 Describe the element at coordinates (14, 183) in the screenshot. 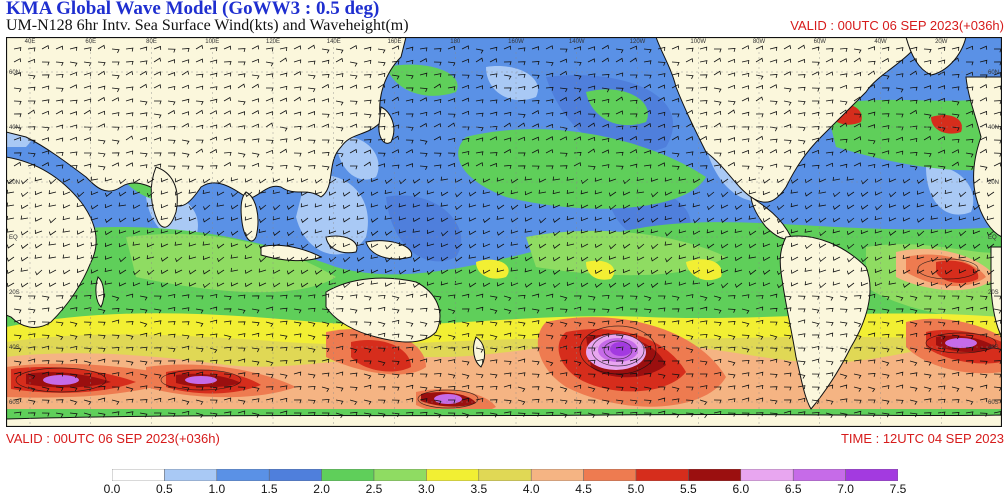

I see `lat-label: 20N` at that location.